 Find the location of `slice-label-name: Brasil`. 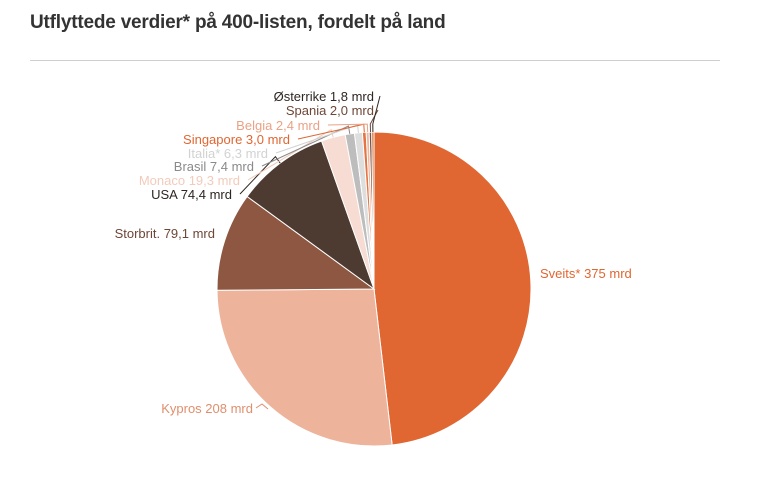

slice-label-name: Brasil is located at coordinates (192, 166).